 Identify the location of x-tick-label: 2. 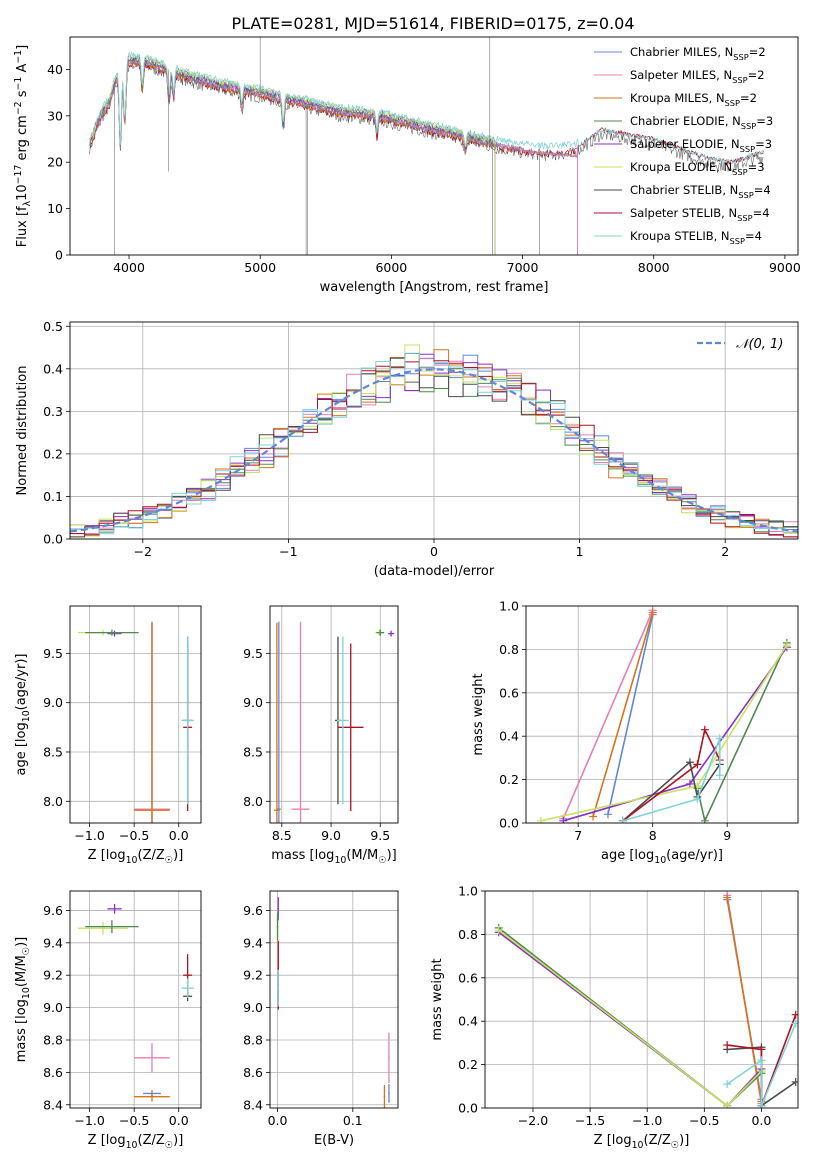
(725, 551).